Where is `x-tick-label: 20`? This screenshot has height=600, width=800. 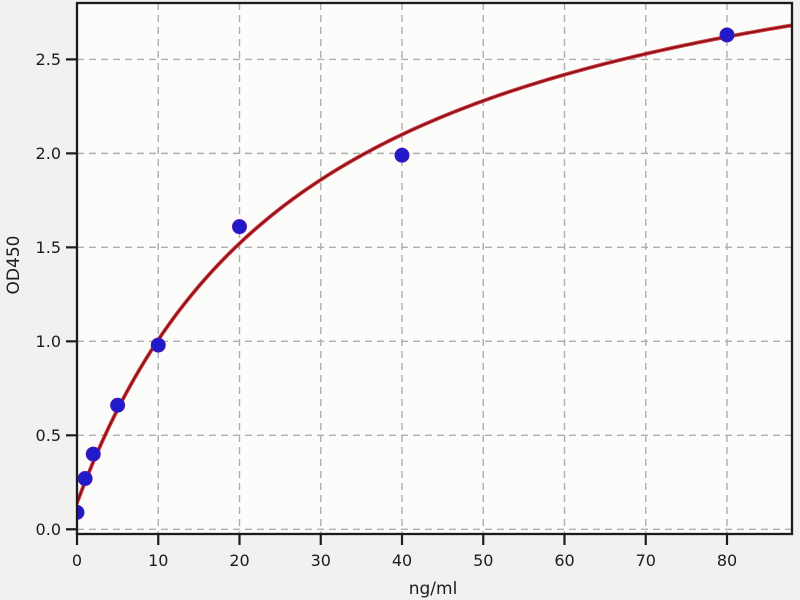 x-tick-label: 20 is located at coordinates (239, 560).